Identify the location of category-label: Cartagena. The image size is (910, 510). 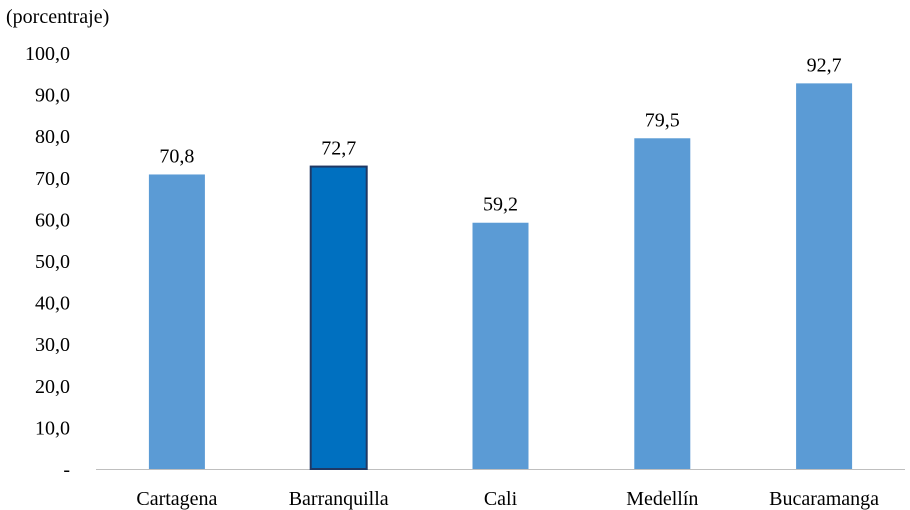
(176, 499).